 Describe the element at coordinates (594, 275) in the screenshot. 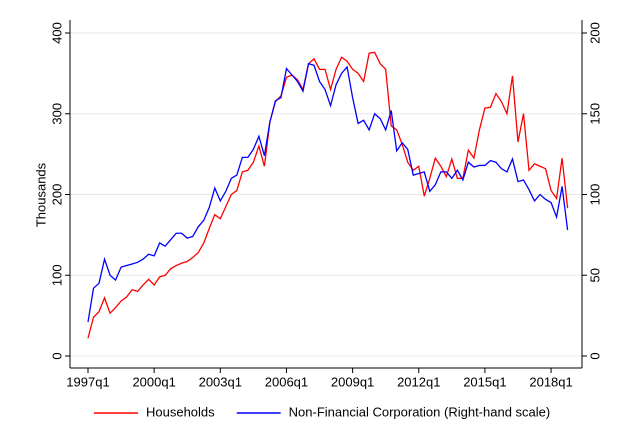

I see `y2-tick-label: 50` at that location.